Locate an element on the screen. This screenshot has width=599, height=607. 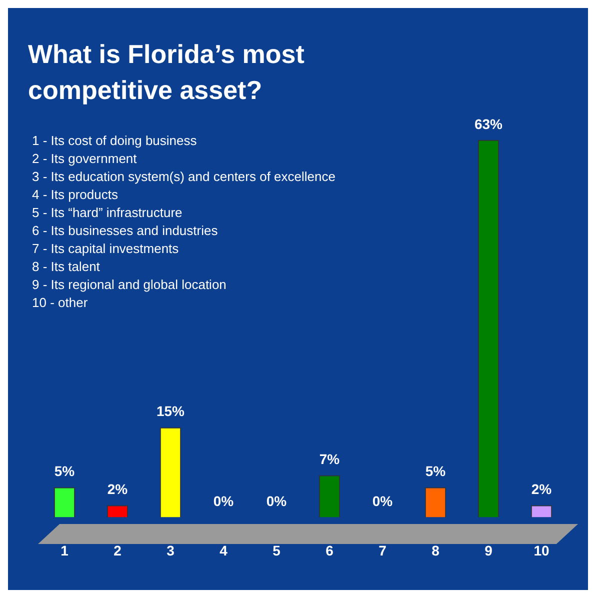
data-label: 7% is located at coordinates (329, 459).